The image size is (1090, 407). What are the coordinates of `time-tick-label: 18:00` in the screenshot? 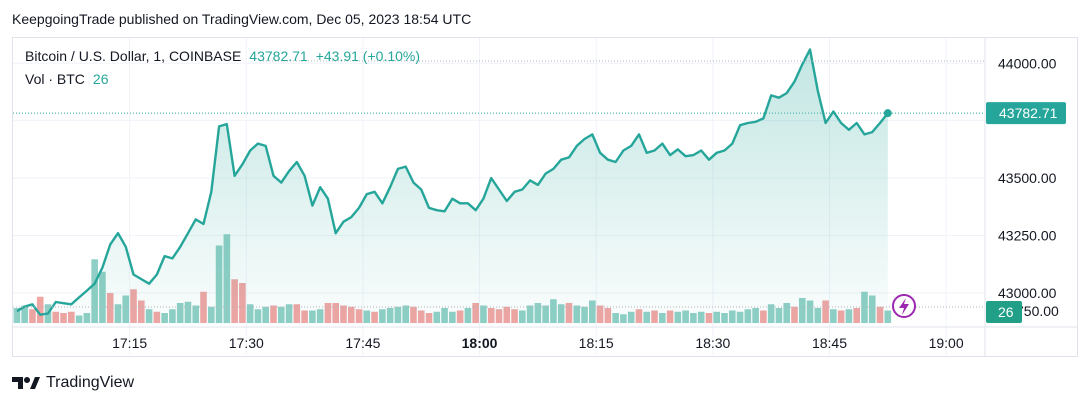 It's located at (480, 343).